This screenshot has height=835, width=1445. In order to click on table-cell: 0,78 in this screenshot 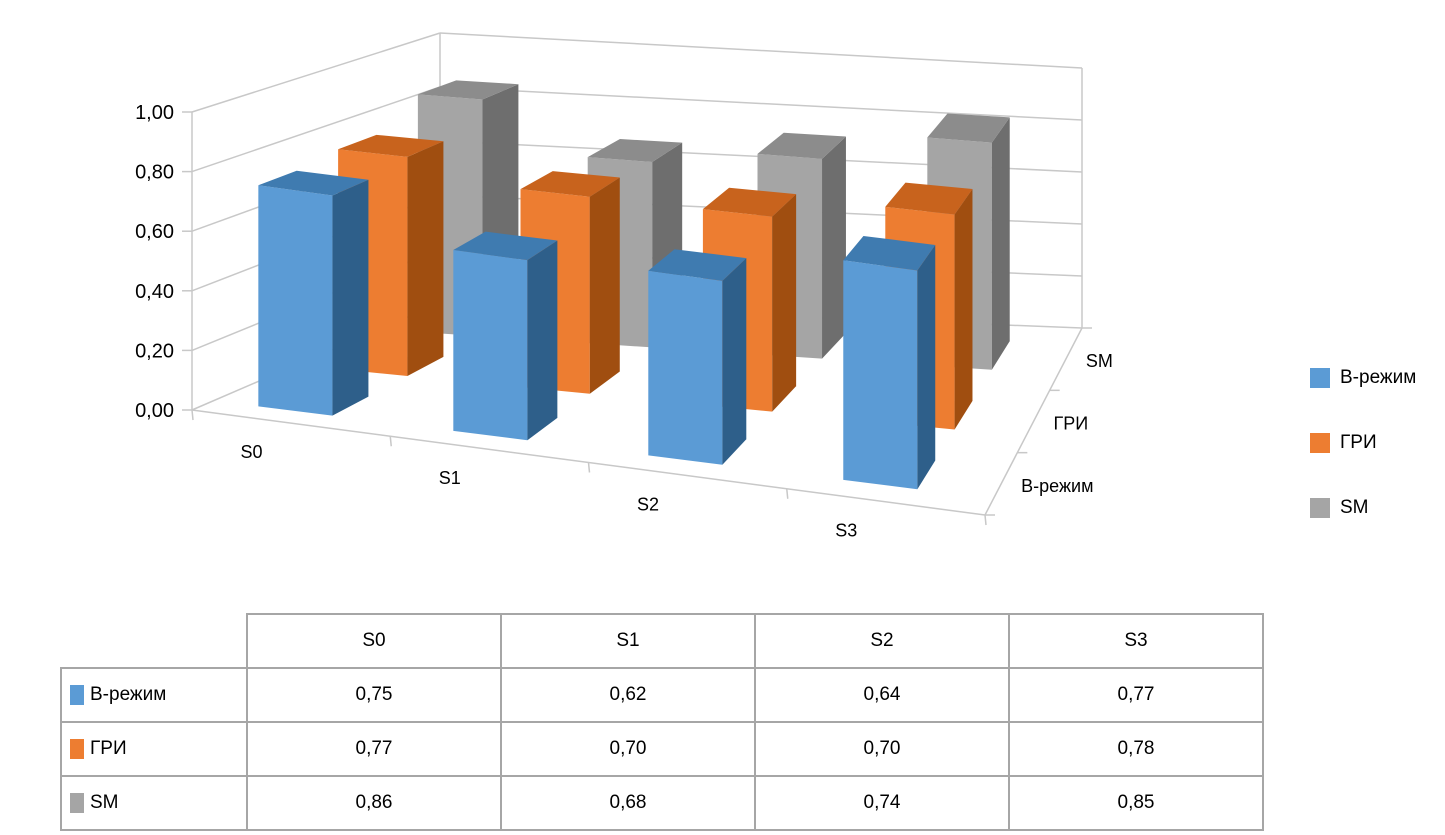, I will do `click(1136, 749)`.